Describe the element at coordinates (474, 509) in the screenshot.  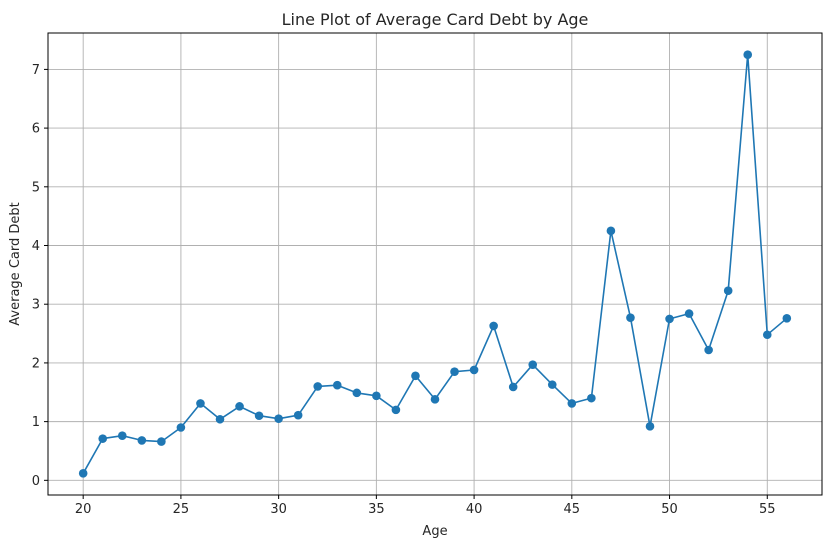
I see `x-tick-label: 40` at that location.